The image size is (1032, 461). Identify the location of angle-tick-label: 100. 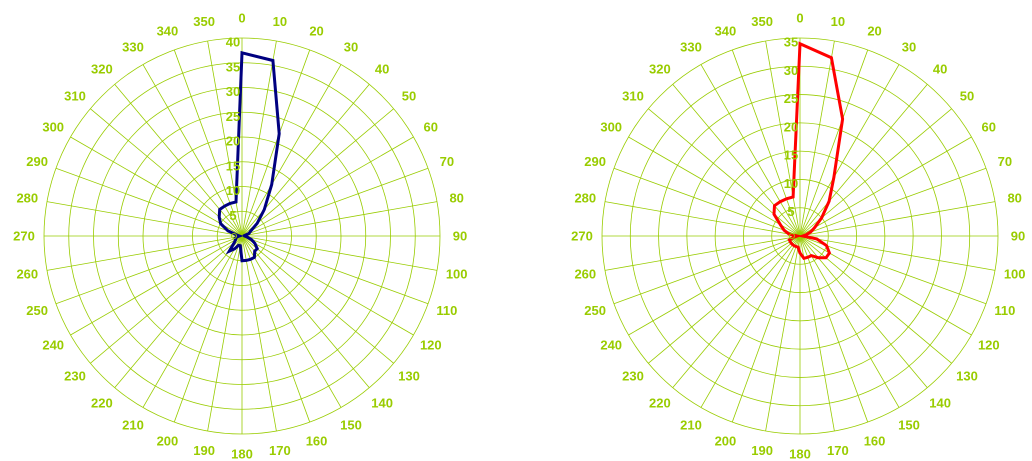
(457, 273).